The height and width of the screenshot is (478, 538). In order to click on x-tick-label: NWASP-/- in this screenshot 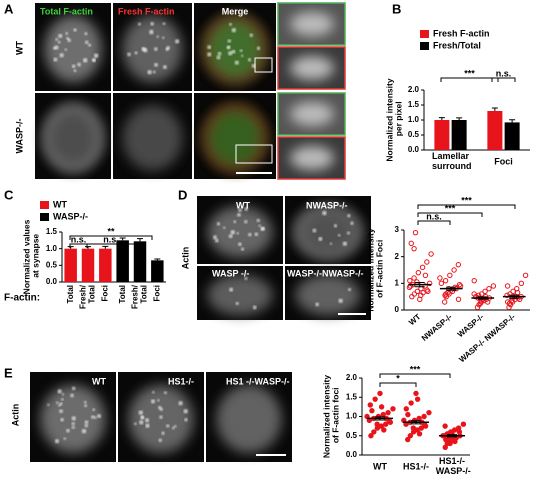, I will do `click(437, 327)`.